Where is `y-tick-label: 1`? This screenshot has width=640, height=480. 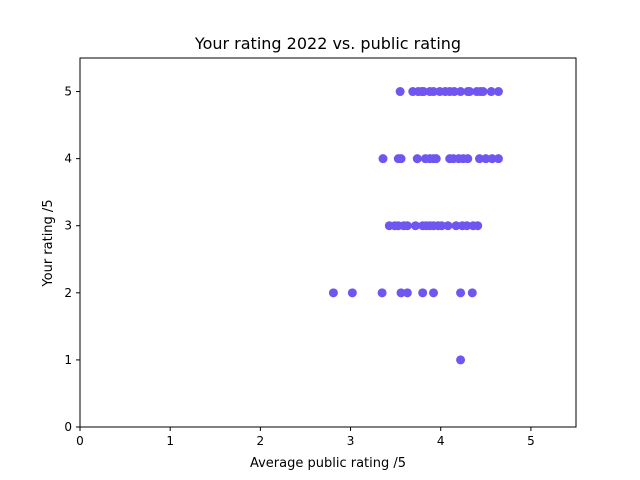
y-tick-label: 1 is located at coordinates (68, 360).